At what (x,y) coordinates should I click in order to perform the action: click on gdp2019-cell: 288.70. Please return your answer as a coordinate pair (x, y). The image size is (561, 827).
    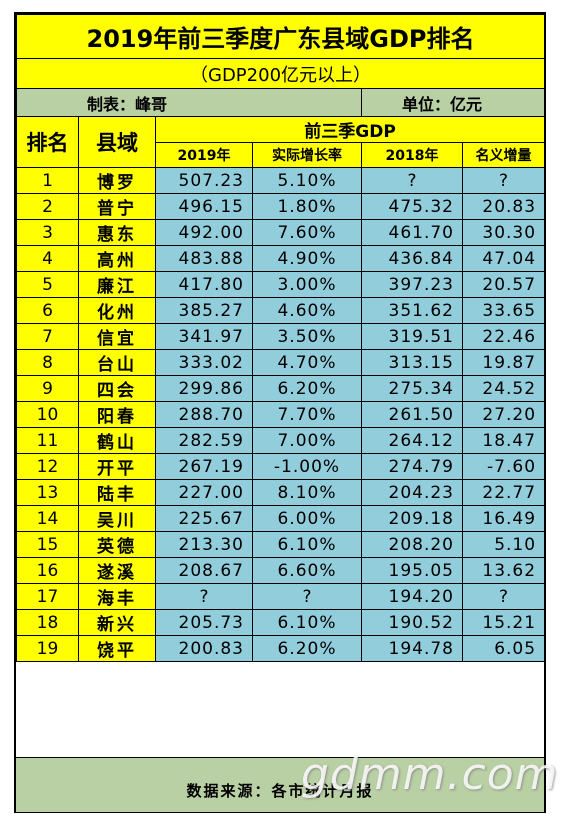
    Looking at the image, I should click on (204, 414).